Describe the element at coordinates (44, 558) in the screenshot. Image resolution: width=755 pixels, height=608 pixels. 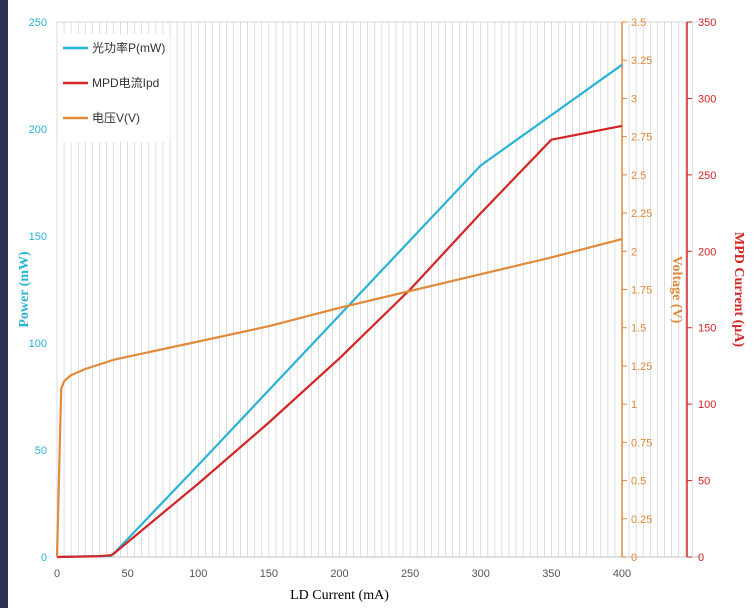
I see `power-tick-label: 0` at that location.